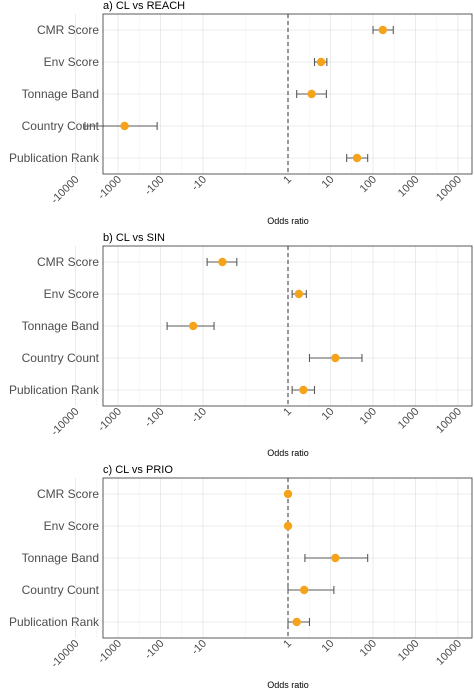 This screenshot has width=474, height=689. I want to click on error-bar-country-count, so click(311, 590).